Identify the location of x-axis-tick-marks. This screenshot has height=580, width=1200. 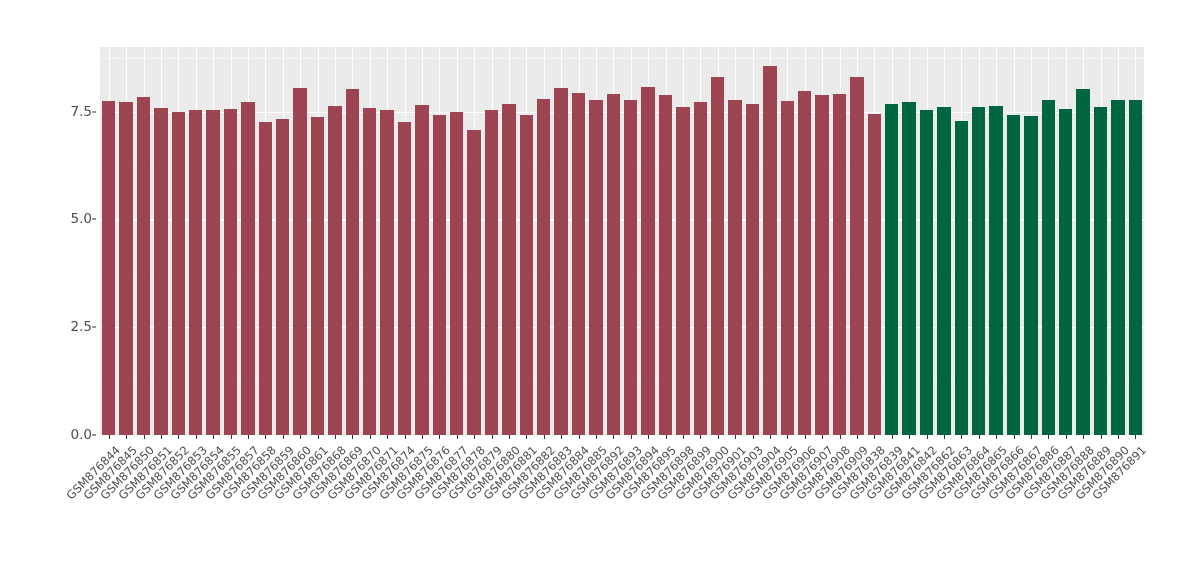
(622, 438).